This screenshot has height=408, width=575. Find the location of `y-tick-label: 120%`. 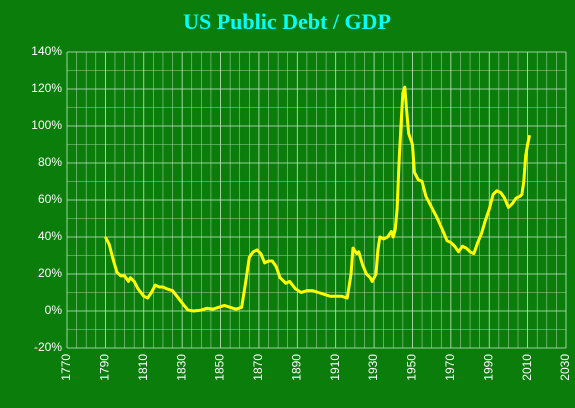

y-tick-label: 120% is located at coordinates (46, 88).